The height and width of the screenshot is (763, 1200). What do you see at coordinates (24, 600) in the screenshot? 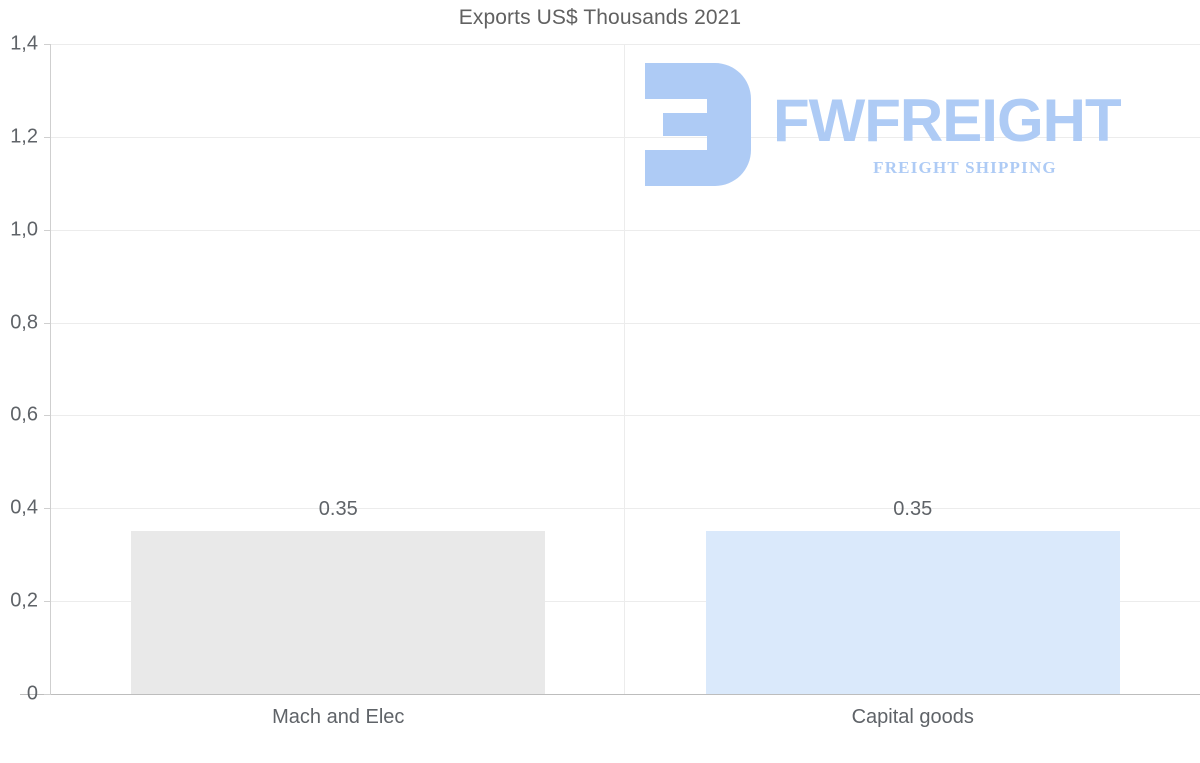
I see `y-tick-label: 0,2` at bounding box center [24, 600].